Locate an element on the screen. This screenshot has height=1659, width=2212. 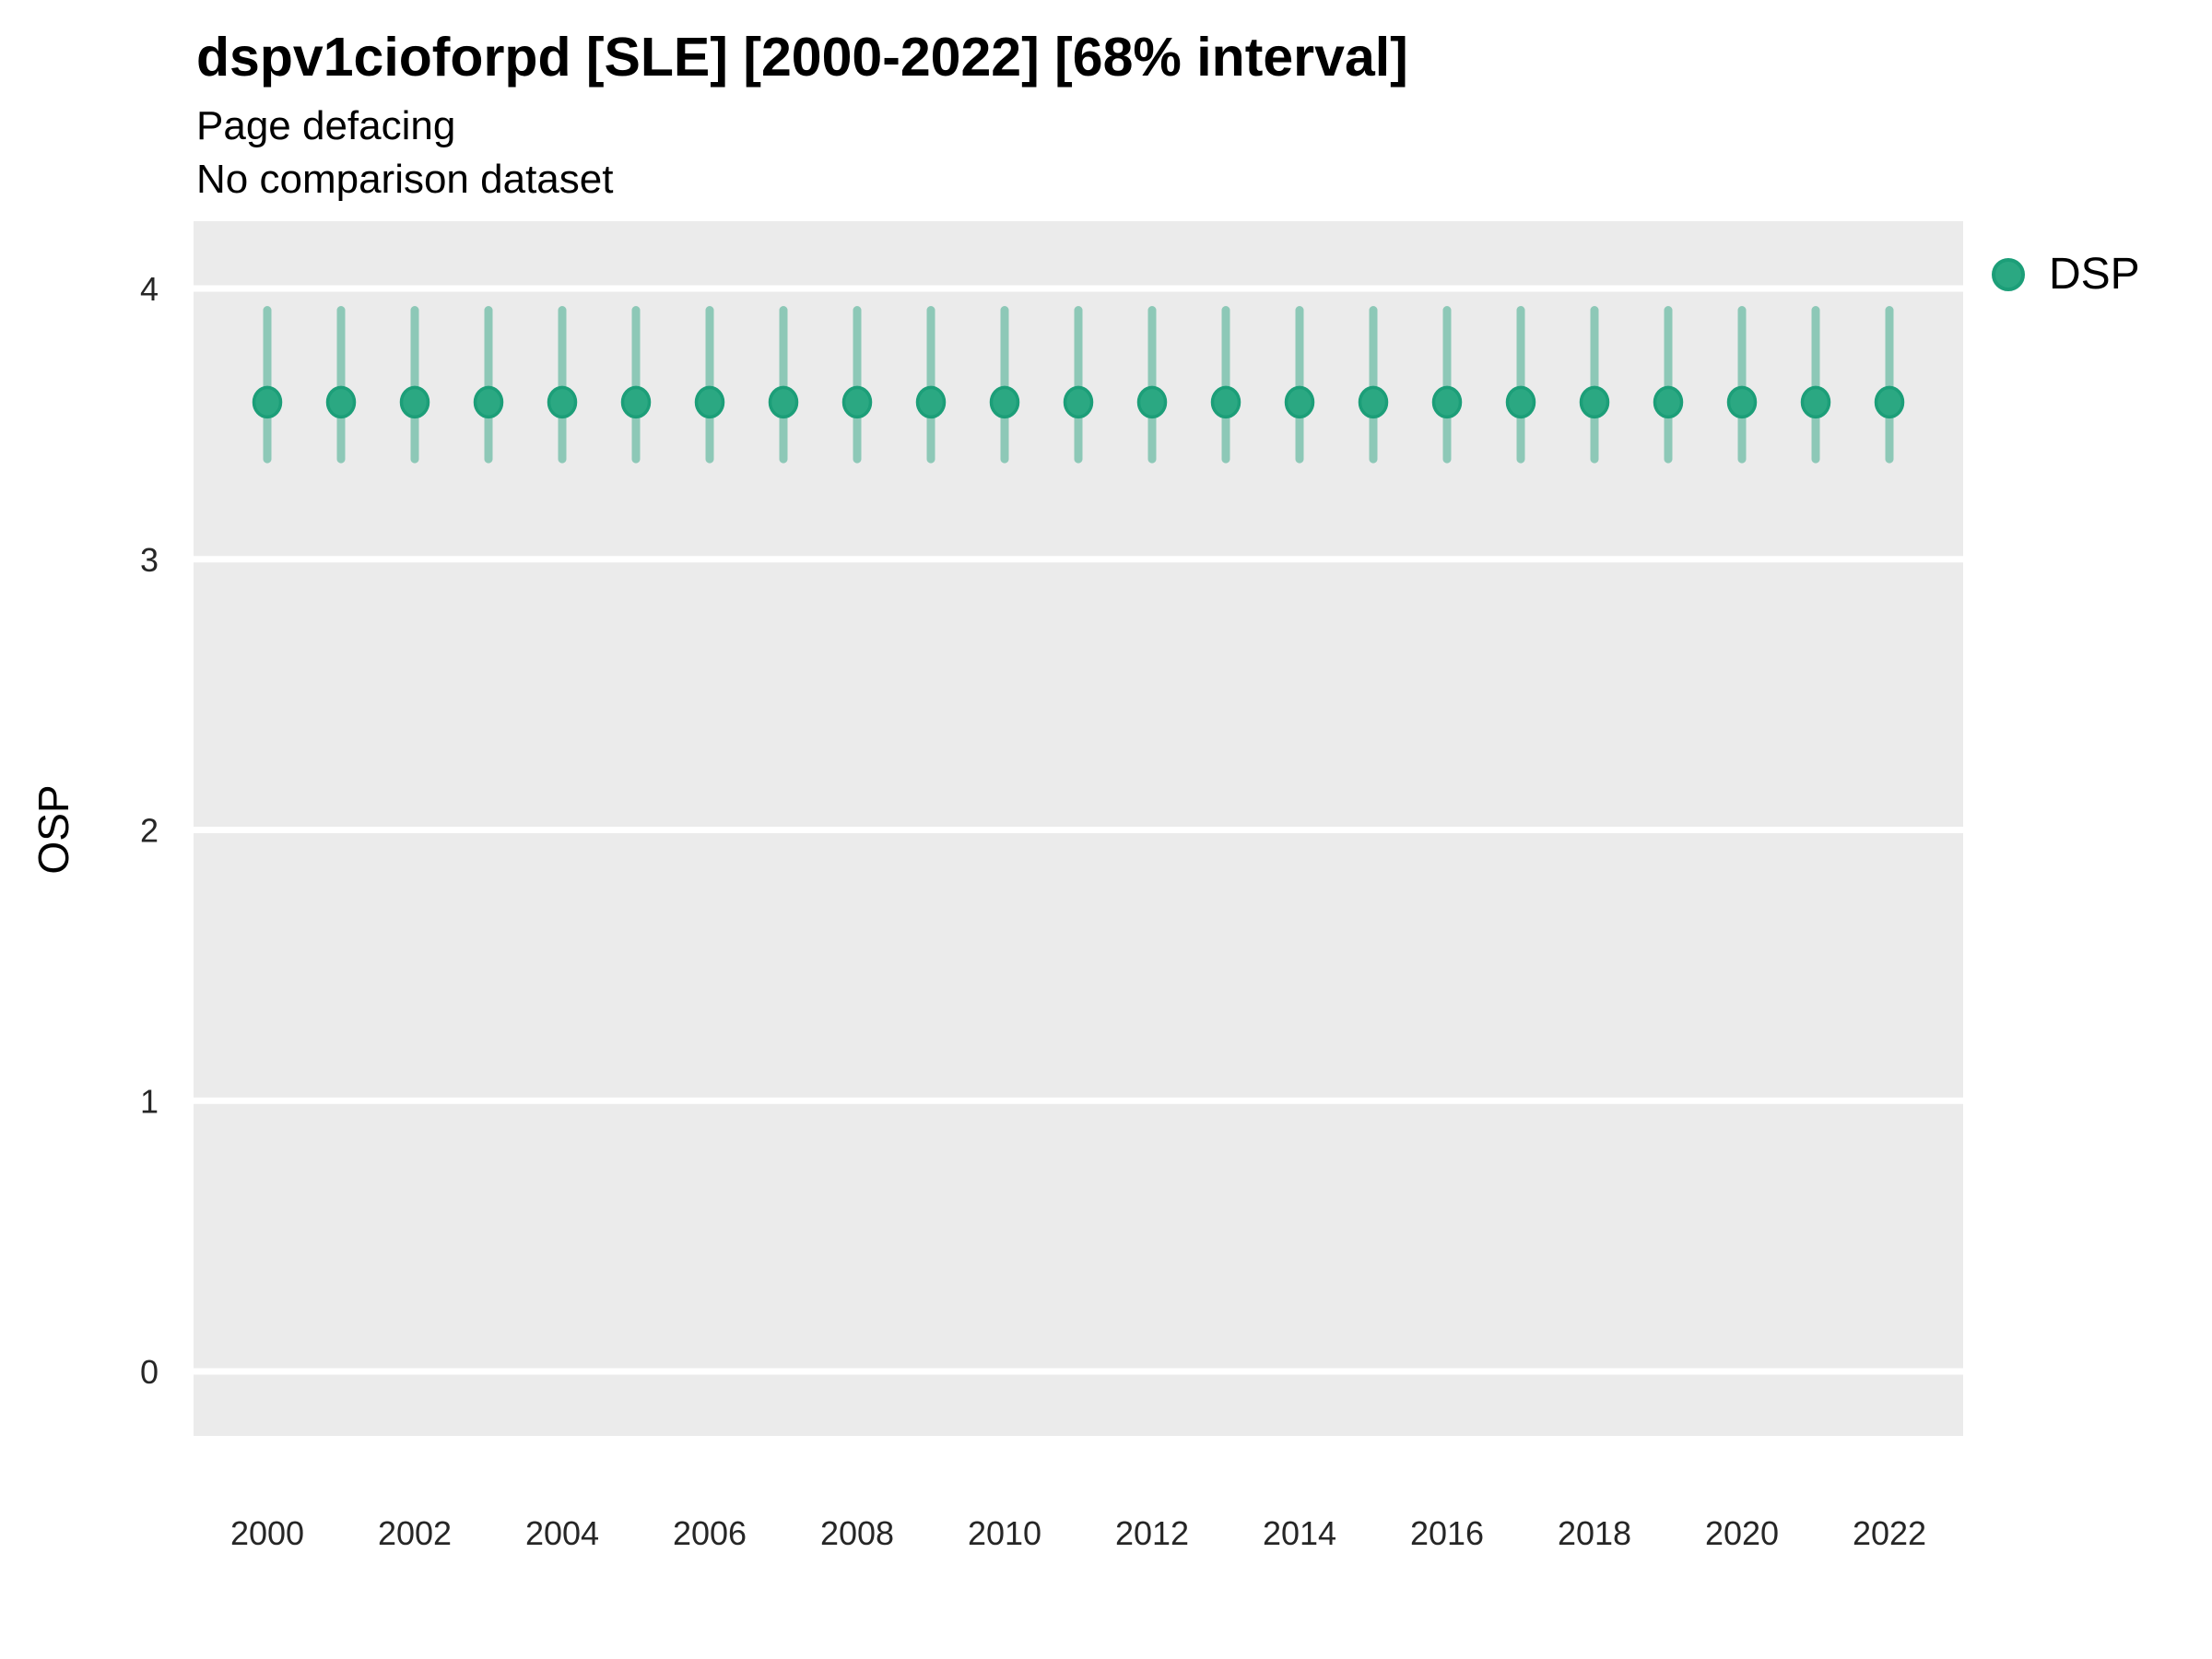
y-tick-label-2: 2 is located at coordinates (149, 831).